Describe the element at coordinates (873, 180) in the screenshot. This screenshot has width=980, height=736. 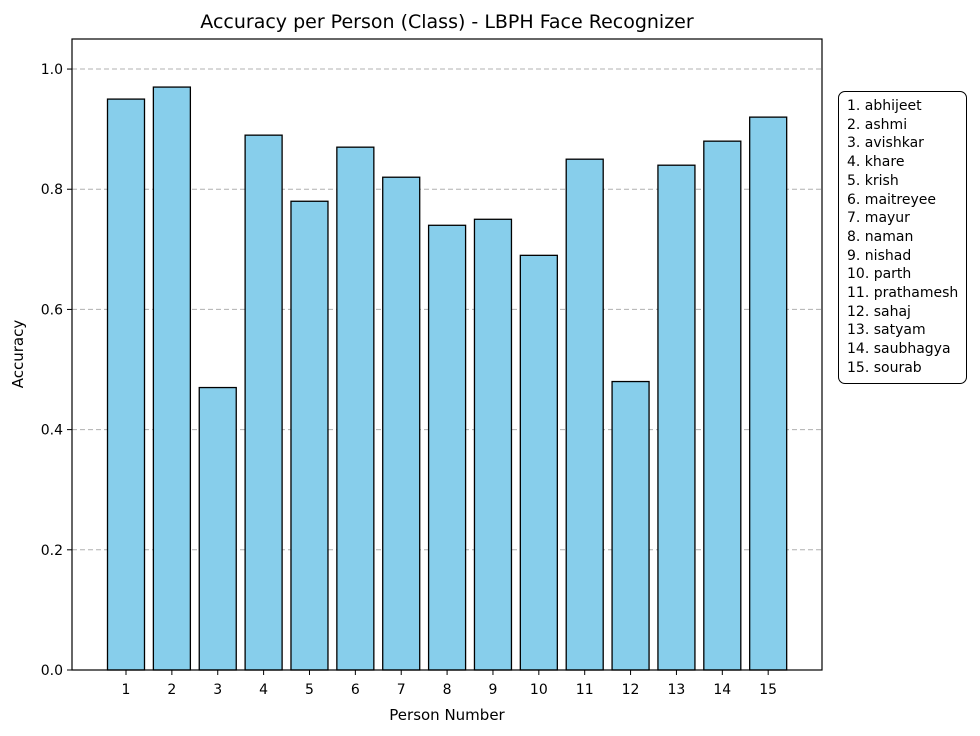
I see `legend-item: 5. krish` at that location.